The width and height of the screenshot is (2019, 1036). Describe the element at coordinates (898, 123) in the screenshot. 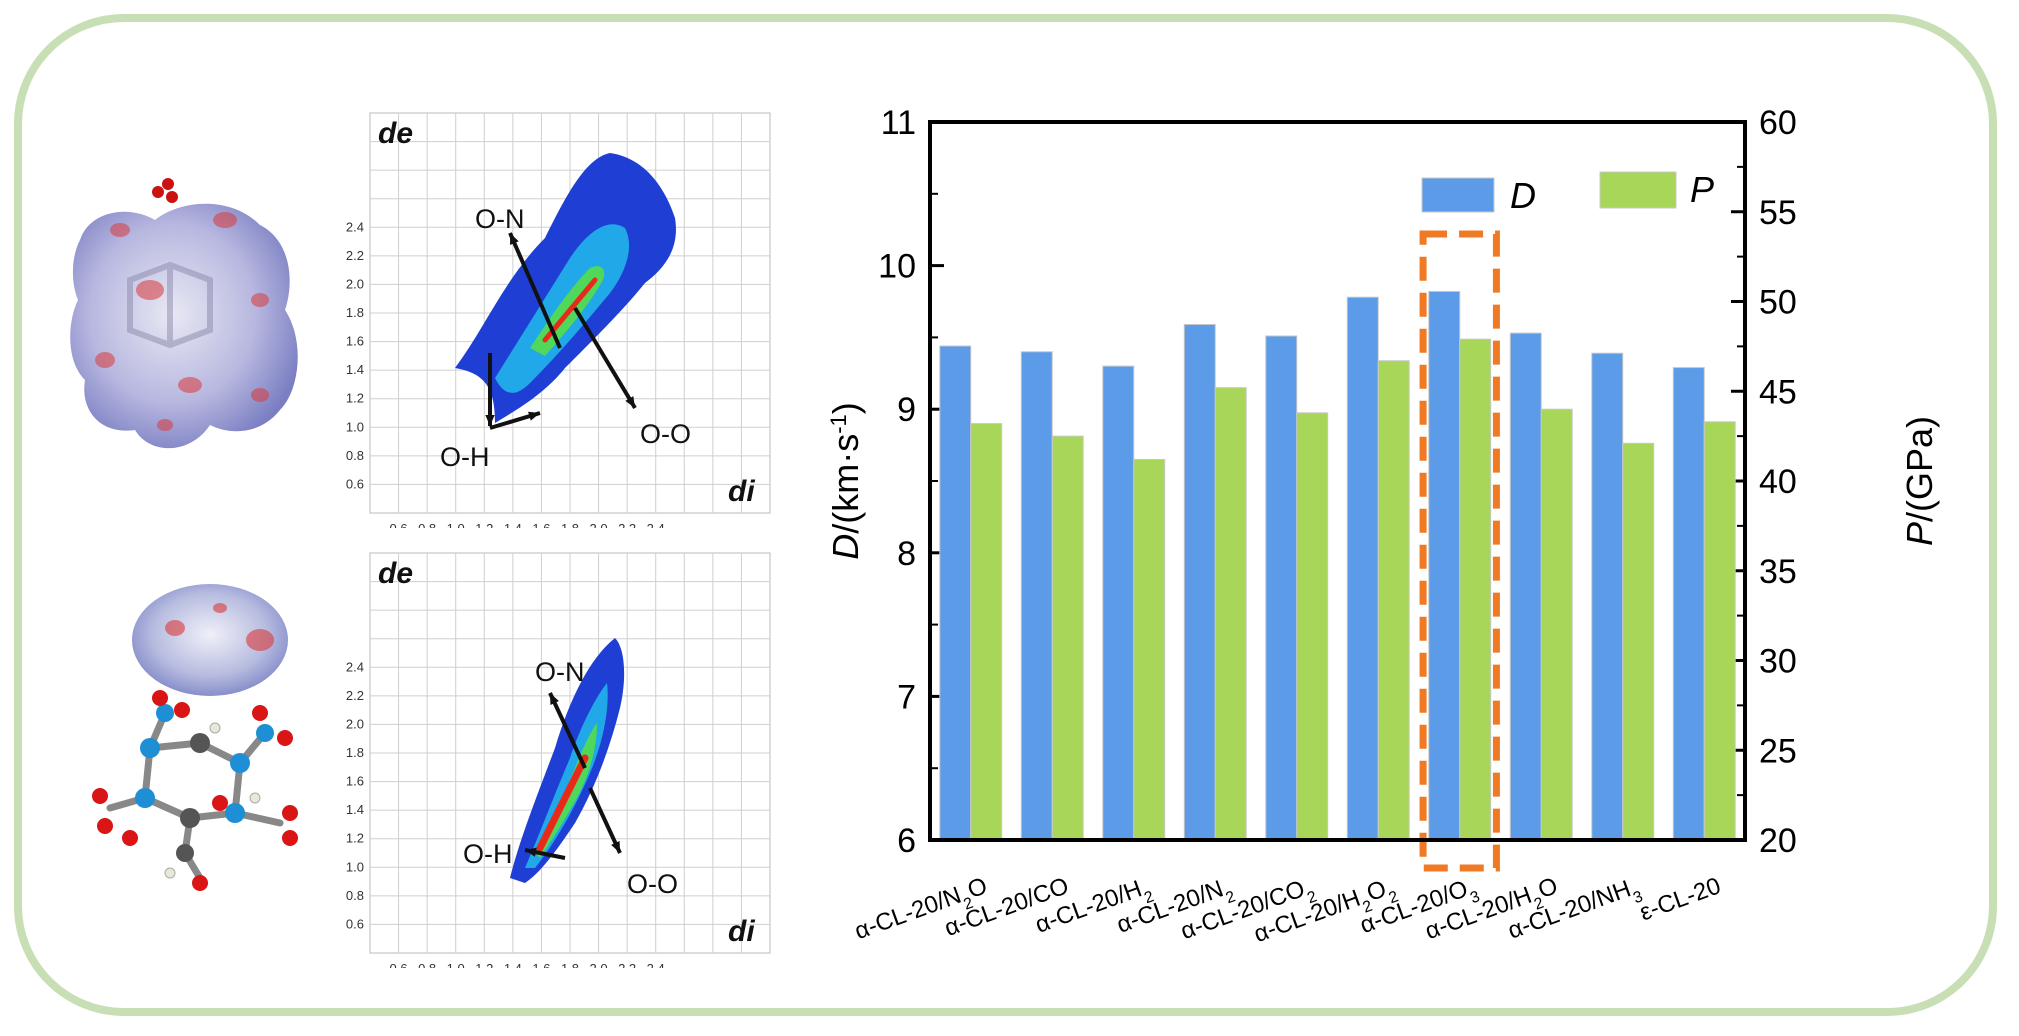

I see `left-tick-label: 11` at that location.